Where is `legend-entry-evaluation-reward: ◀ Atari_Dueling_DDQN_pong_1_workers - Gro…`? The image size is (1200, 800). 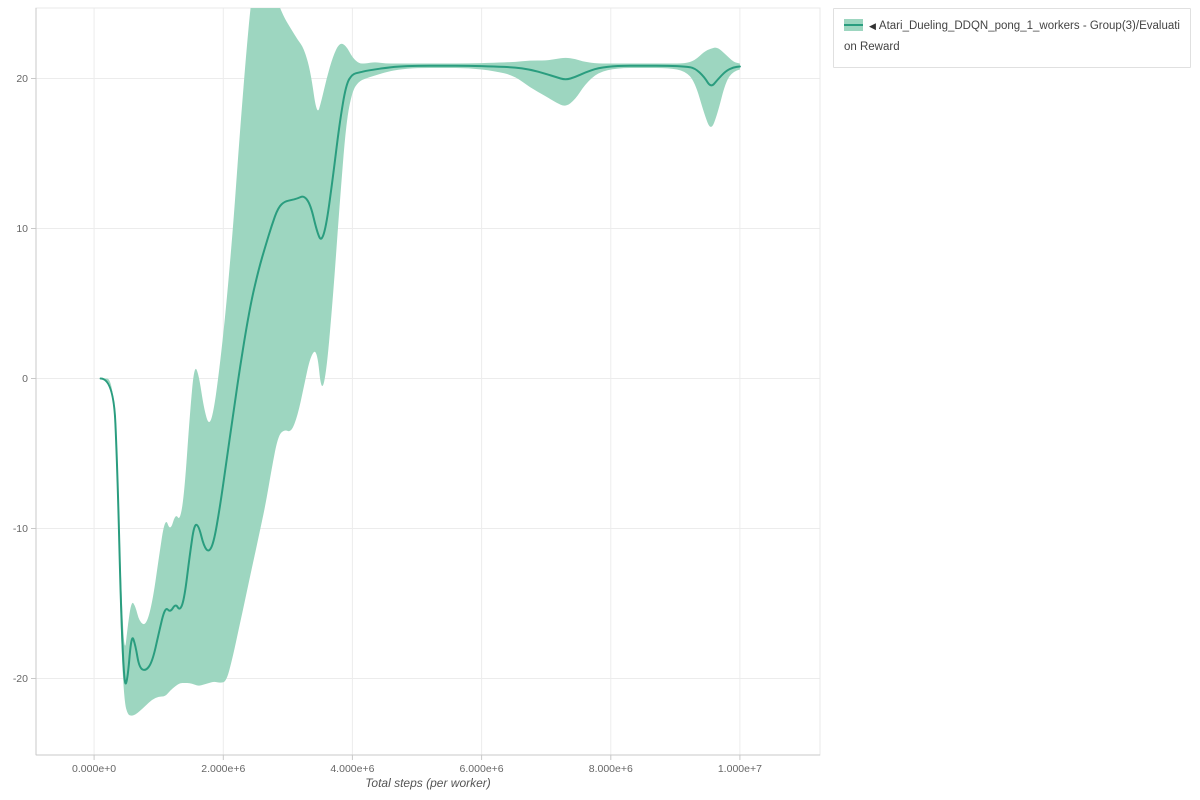 legend-entry-evaluation-reward: ◀ Atari_Dueling_DDQN_pong_1_workers - Gro… is located at coordinates (1012, 36).